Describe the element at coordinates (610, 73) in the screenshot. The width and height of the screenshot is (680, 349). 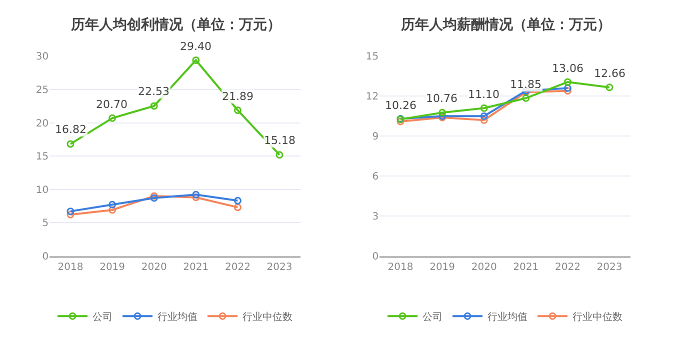
I see `data-label: 12.66` at that location.